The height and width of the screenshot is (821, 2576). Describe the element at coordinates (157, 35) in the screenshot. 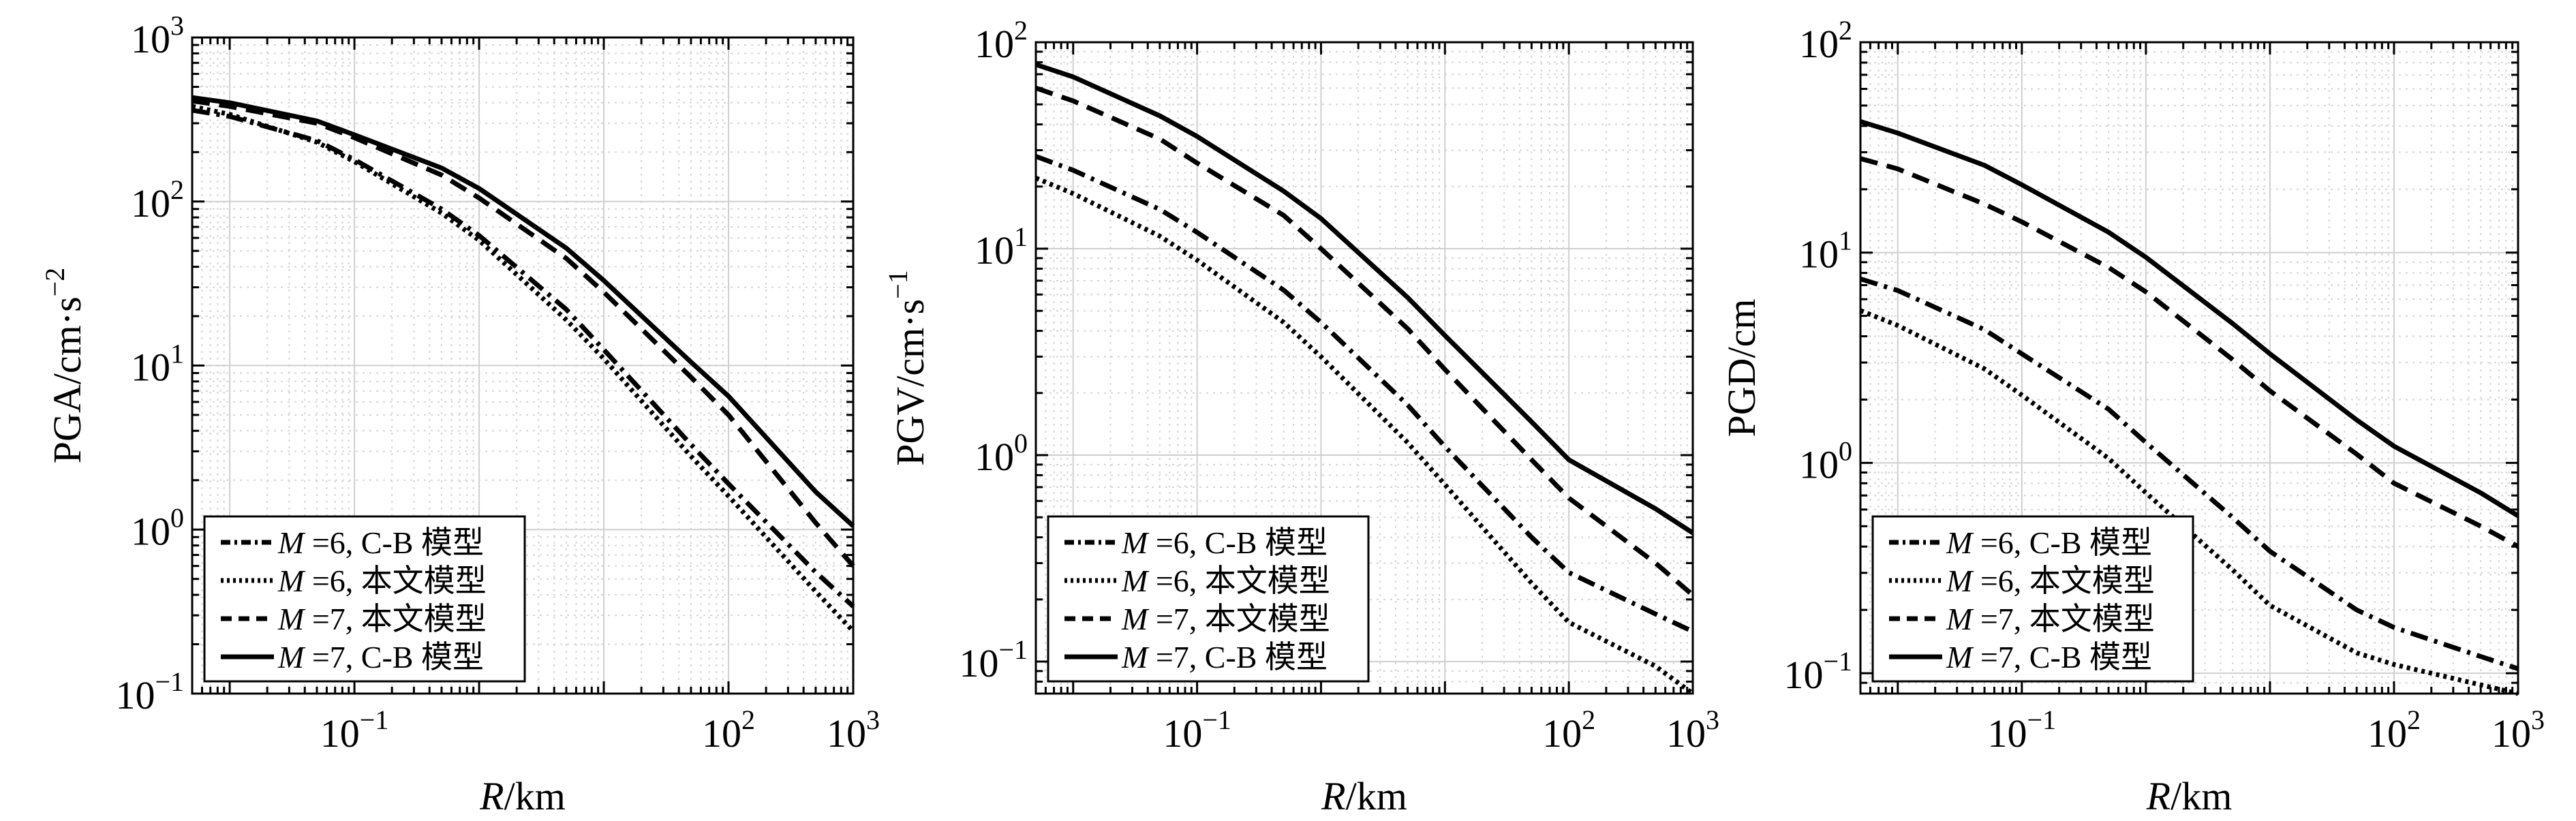

I see `y-tick-label: 10³` at that location.